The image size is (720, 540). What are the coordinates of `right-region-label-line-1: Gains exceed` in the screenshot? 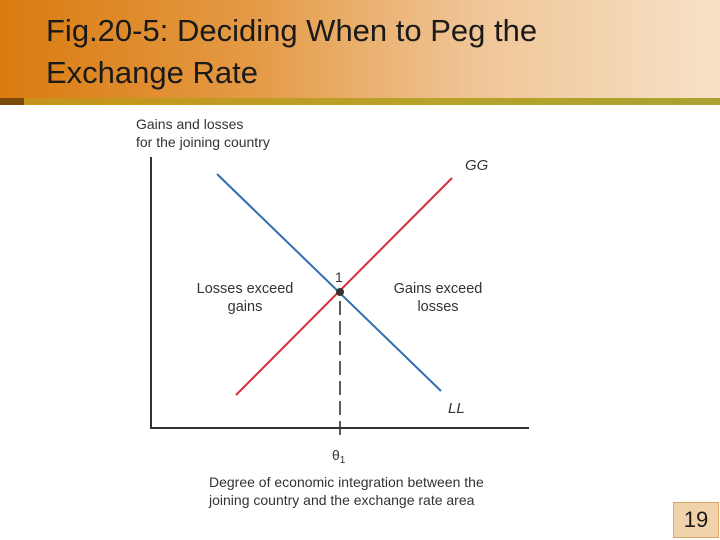 It's located at (438, 289).